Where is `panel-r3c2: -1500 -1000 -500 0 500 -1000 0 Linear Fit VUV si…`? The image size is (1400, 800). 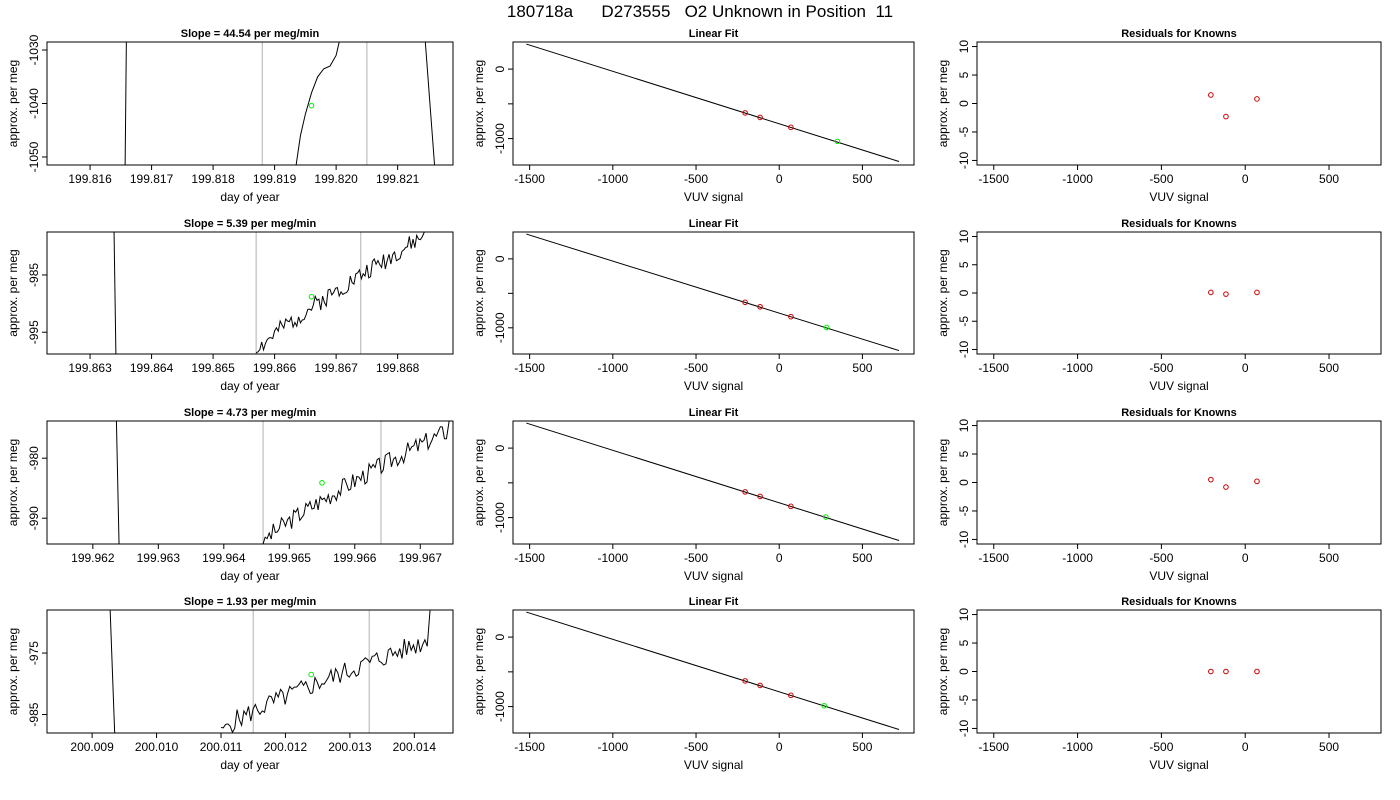 panel-r3c2: -1500 -1000 -500 0 500 -1000 0 Linear Fit VUV si… is located at coordinates (693, 495).